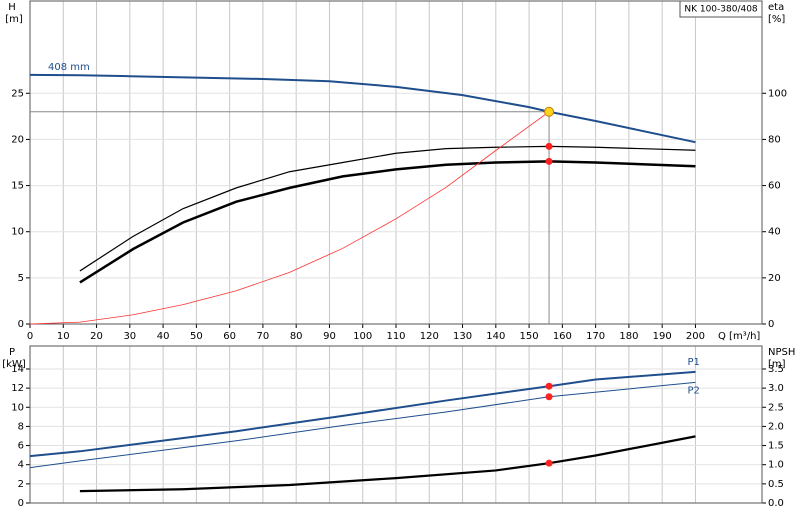  Describe the element at coordinates (776, 407) in the screenshot. I see `y2-tick-label: 2.5` at that location.